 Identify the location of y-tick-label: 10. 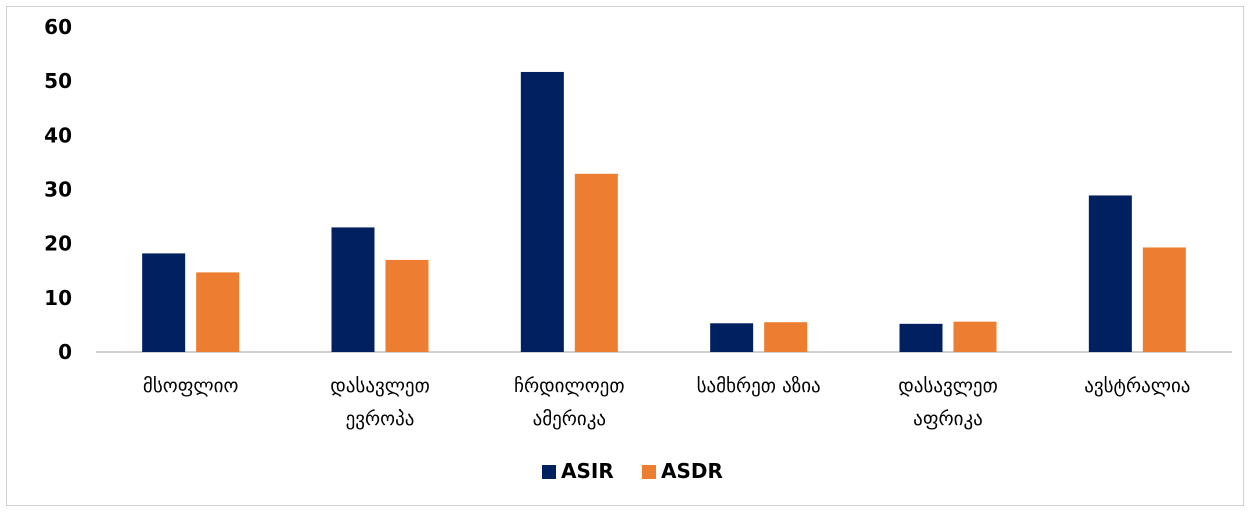
(58, 298).